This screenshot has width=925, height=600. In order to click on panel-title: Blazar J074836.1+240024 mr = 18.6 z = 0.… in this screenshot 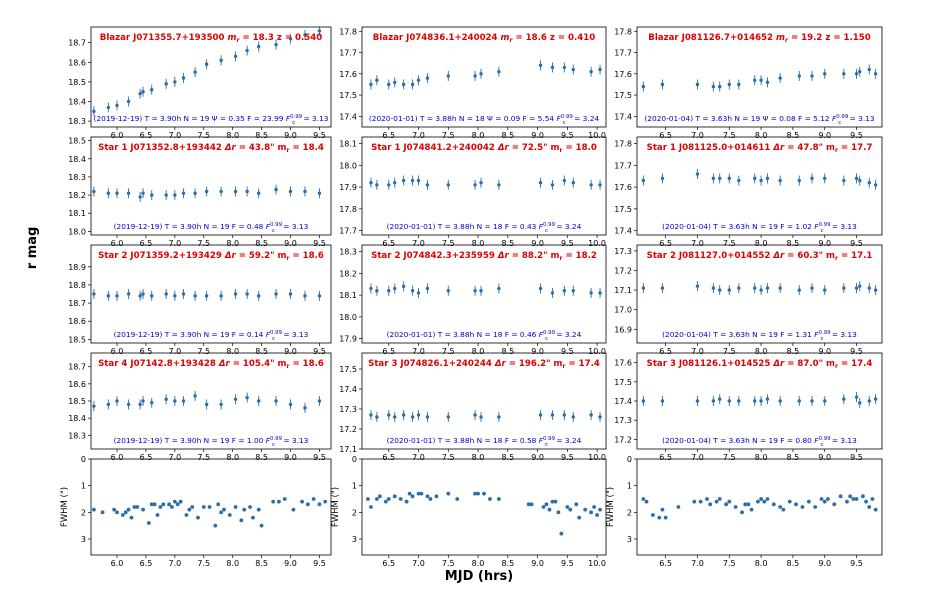, I will do `click(484, 38)`.